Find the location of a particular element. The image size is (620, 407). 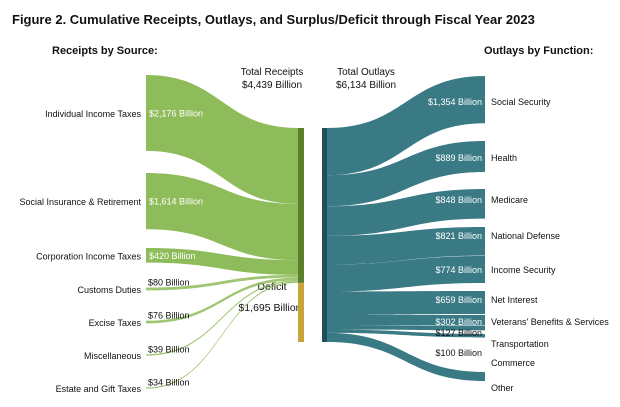

outlay-name-national-defense: National Defense is located at coordinates (525, 236).